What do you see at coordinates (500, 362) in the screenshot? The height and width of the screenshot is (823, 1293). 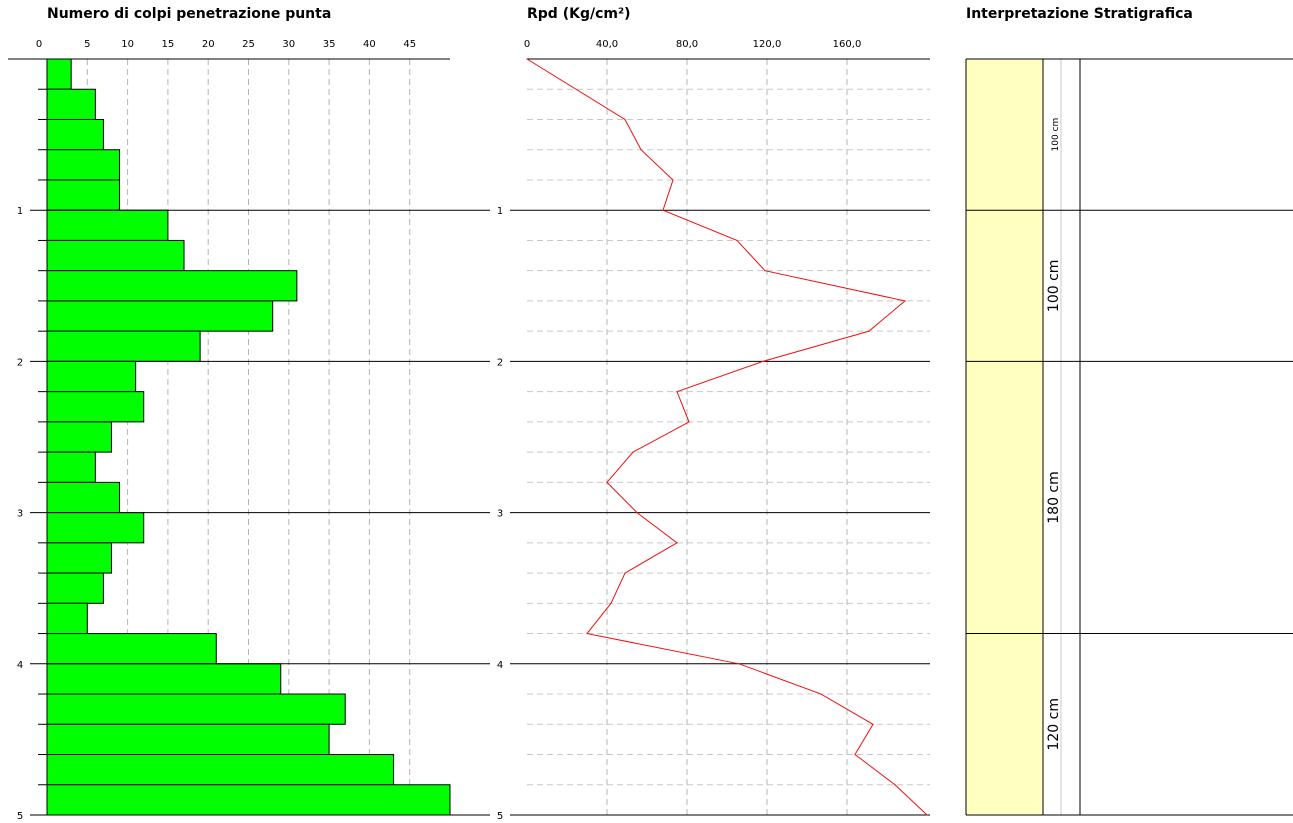 I see `rpd-depth-label: 2` at bounding box center [500, 362].